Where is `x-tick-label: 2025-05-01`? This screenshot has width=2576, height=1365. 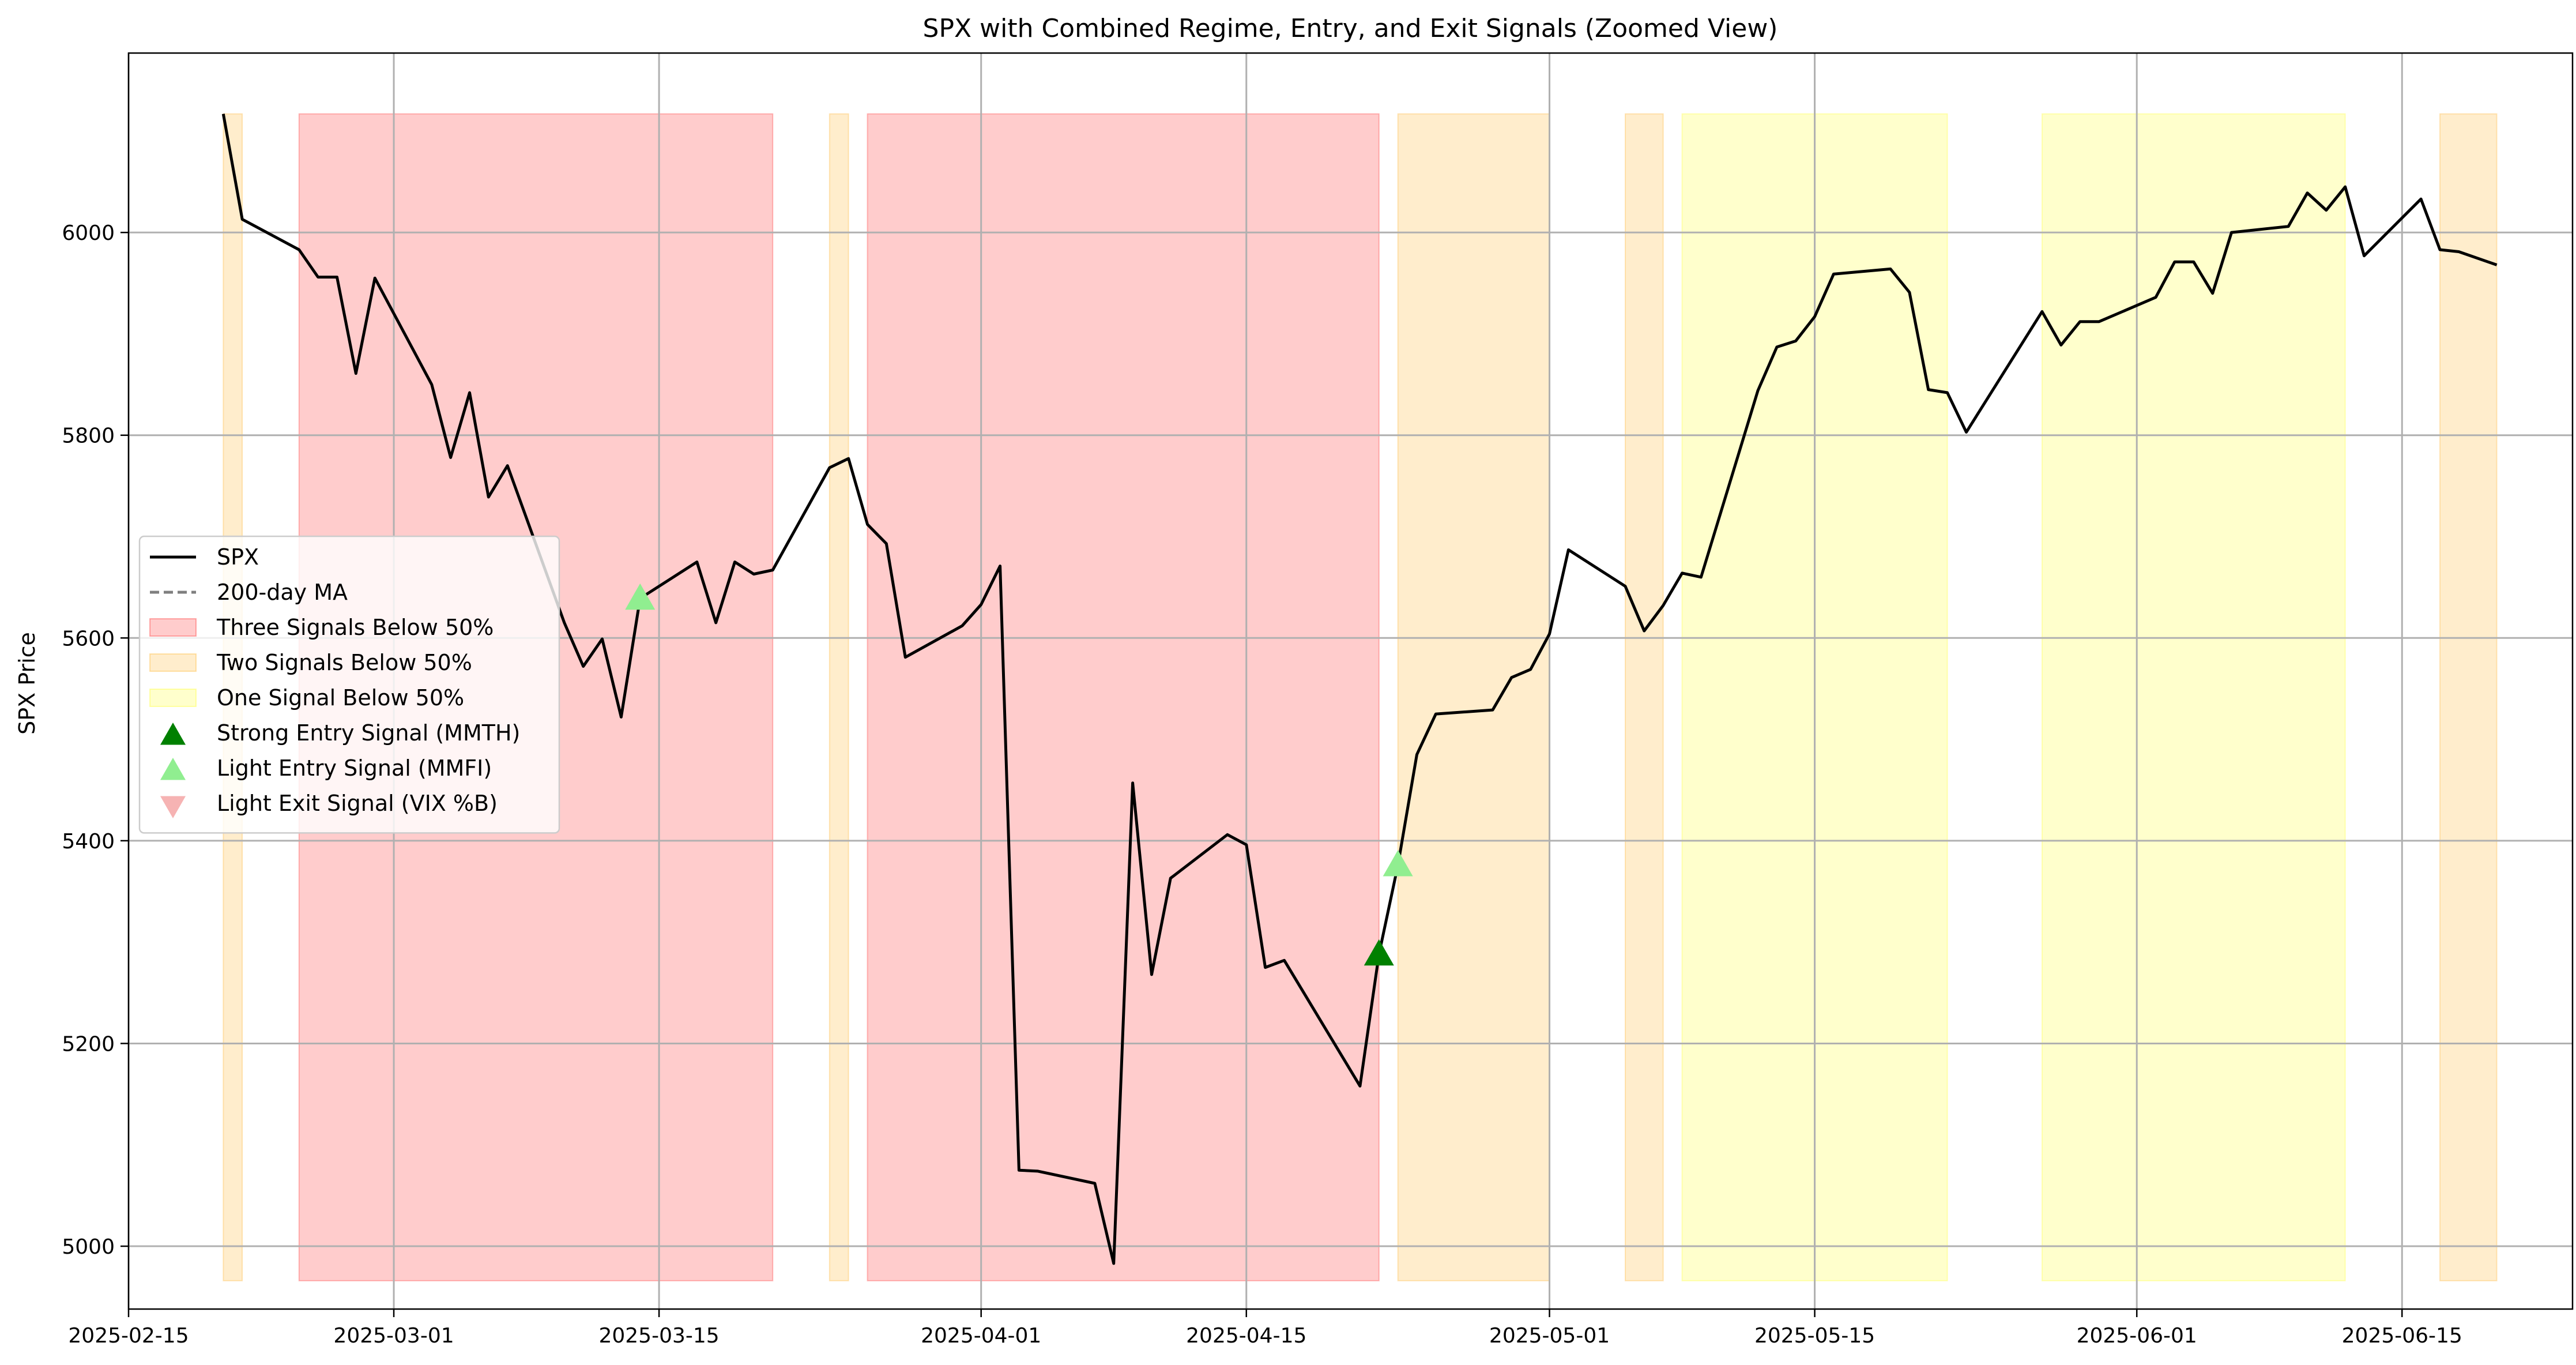
x-tick-label: 2025-05-01 is located at coordinates (1549, 1336).